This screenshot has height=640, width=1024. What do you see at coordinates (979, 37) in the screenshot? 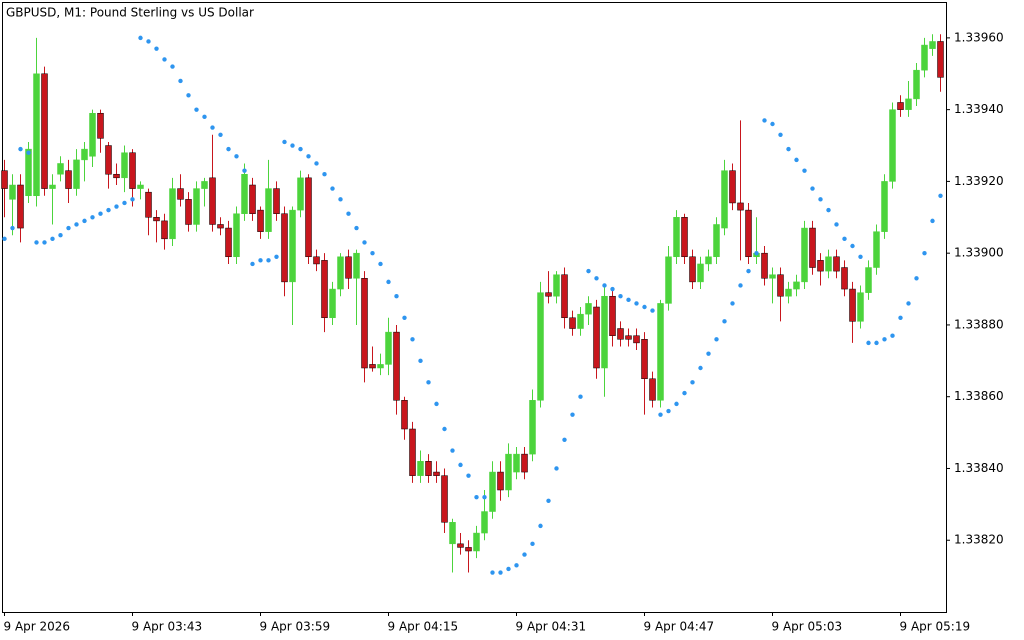
I see `y-tick-label: 1.33960` at bounding box center [979, 37].